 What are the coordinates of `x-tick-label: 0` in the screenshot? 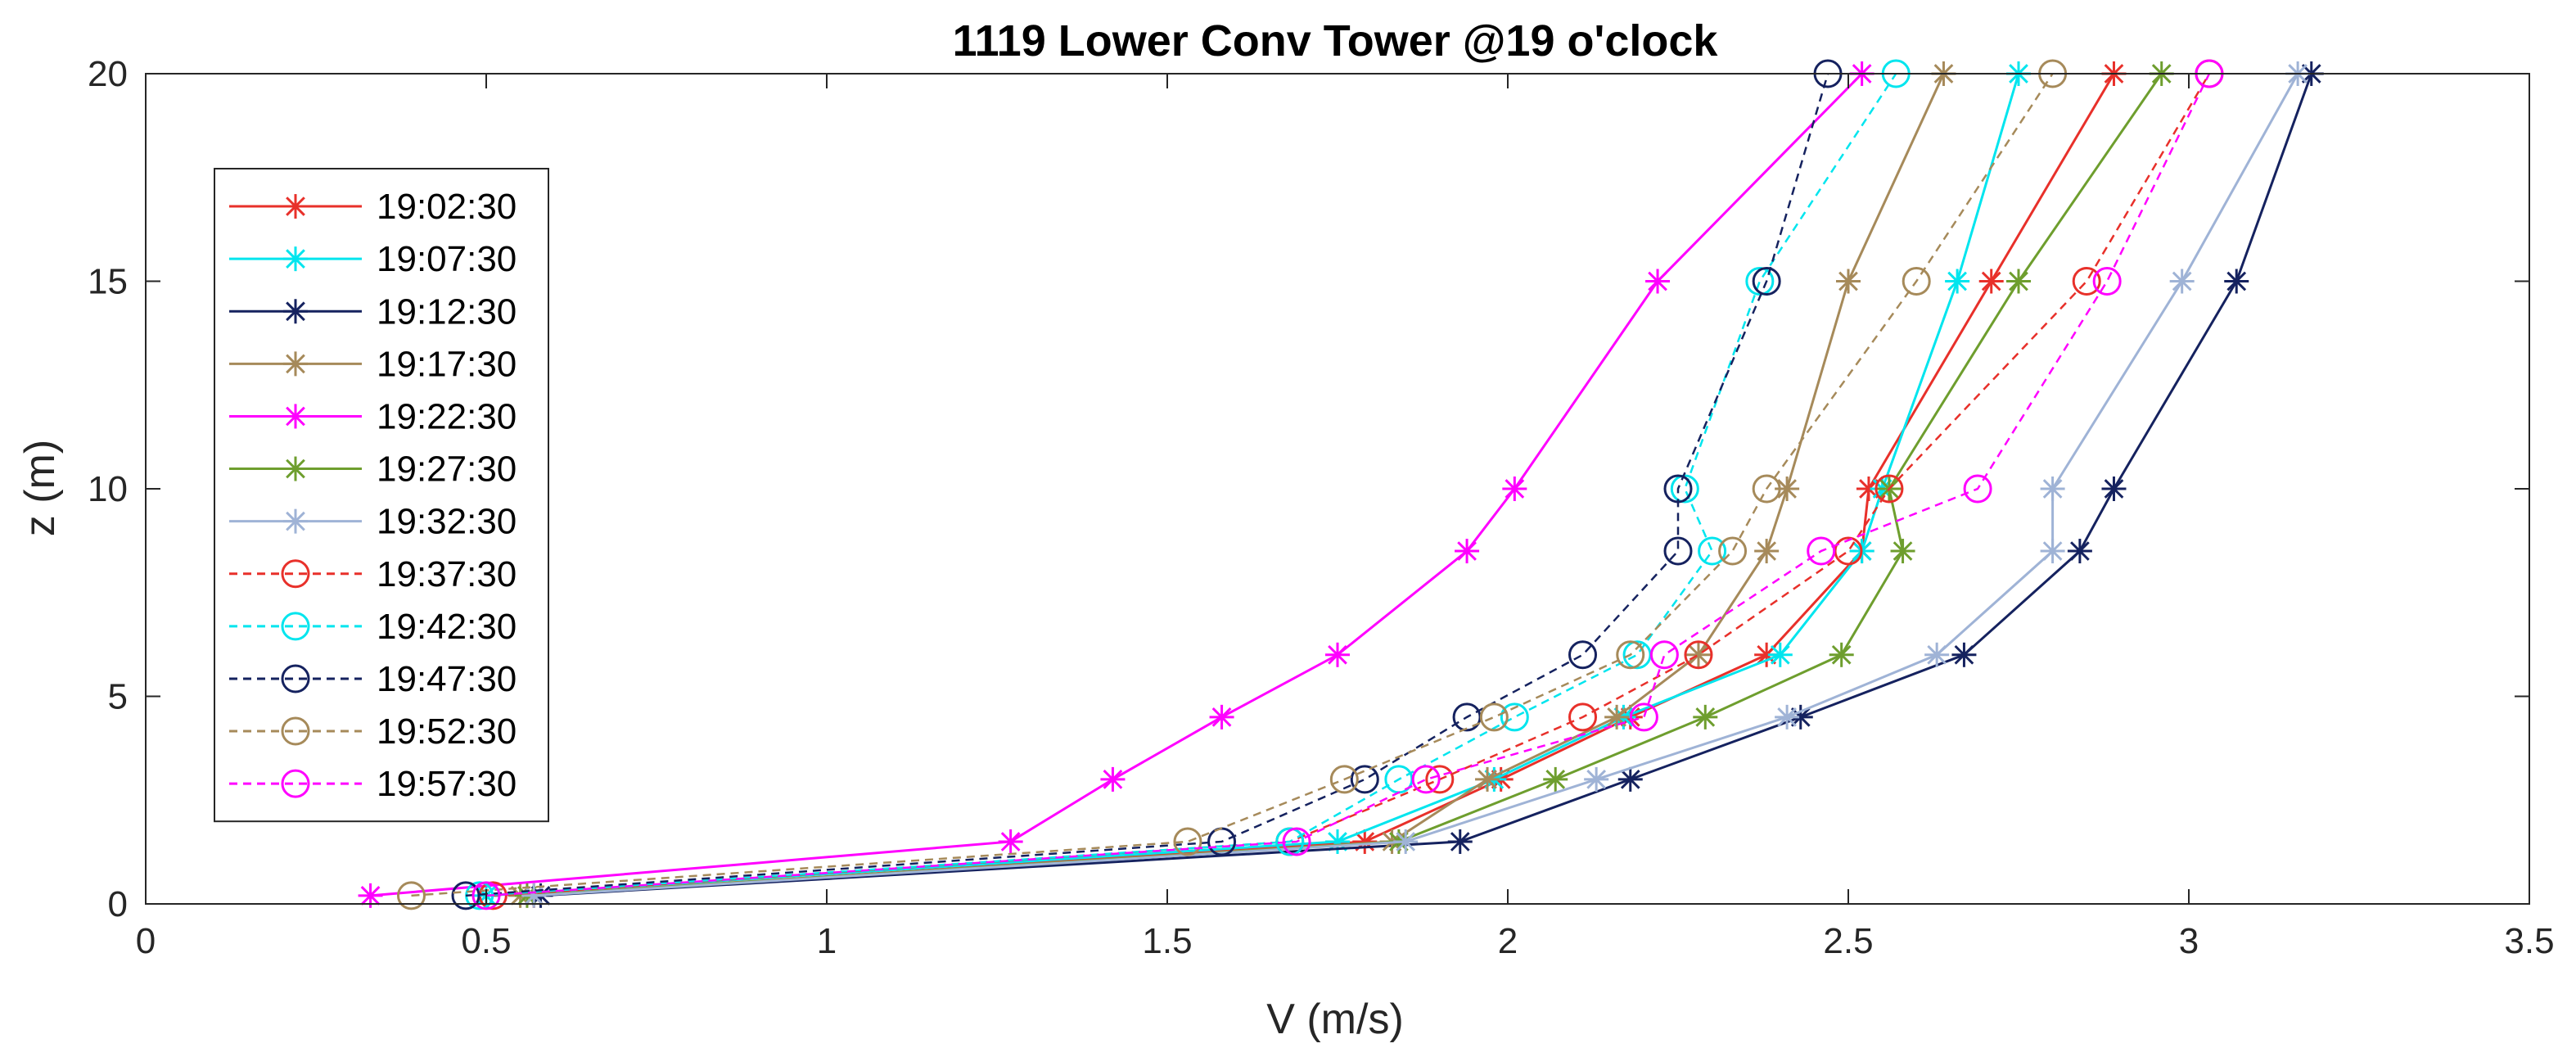 It's located at (146, 941).